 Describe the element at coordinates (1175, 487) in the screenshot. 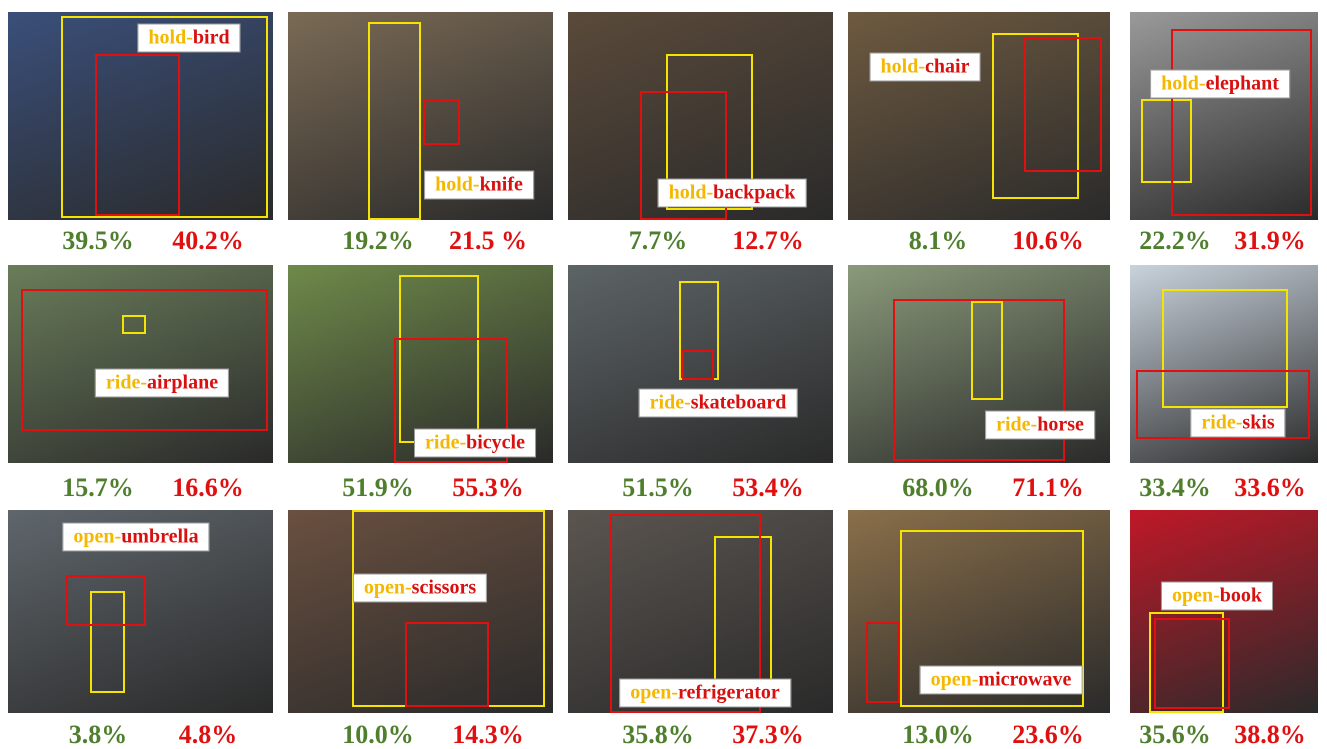

I see `baseline-score: 33.4%` at that location.